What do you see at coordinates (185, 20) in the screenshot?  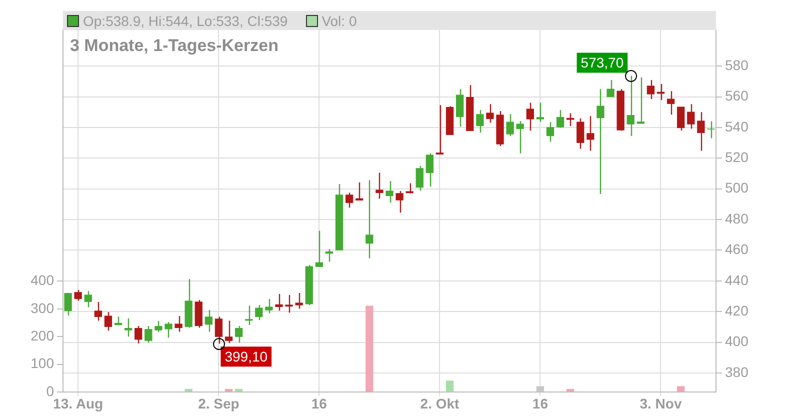 I see `legend-label: Op:538.9, Hi:544, Lo:533, Cl:539` at bounding box center [185, 20].